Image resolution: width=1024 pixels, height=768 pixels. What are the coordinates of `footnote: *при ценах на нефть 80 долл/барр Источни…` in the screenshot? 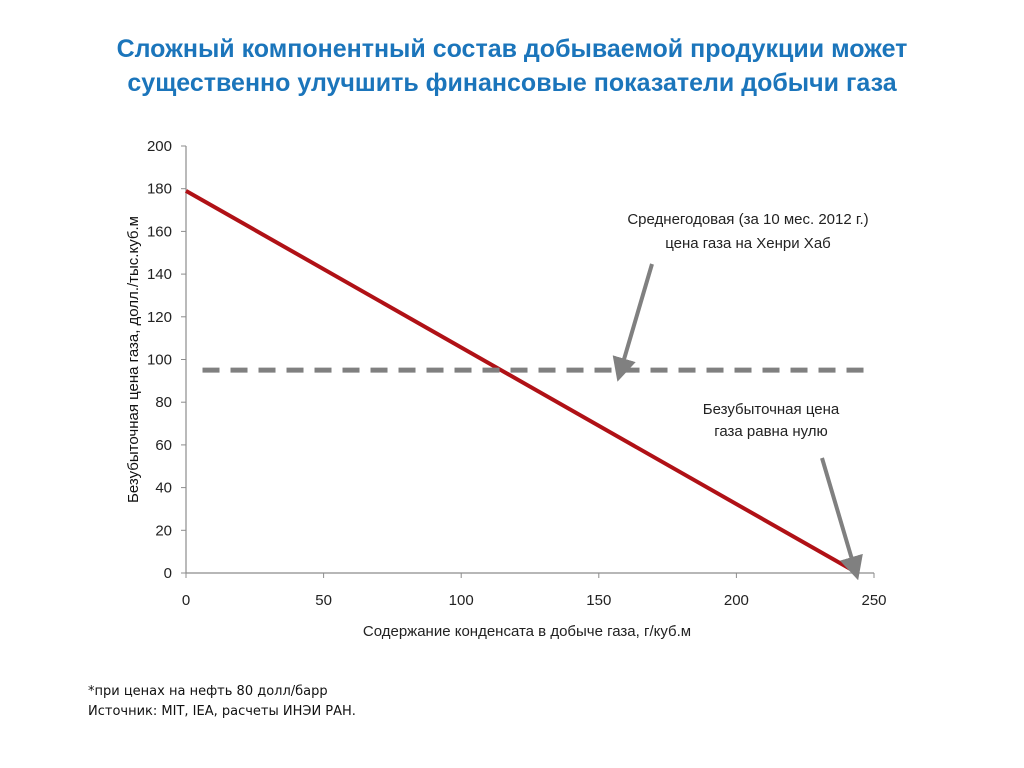 It's located at (222, 702).